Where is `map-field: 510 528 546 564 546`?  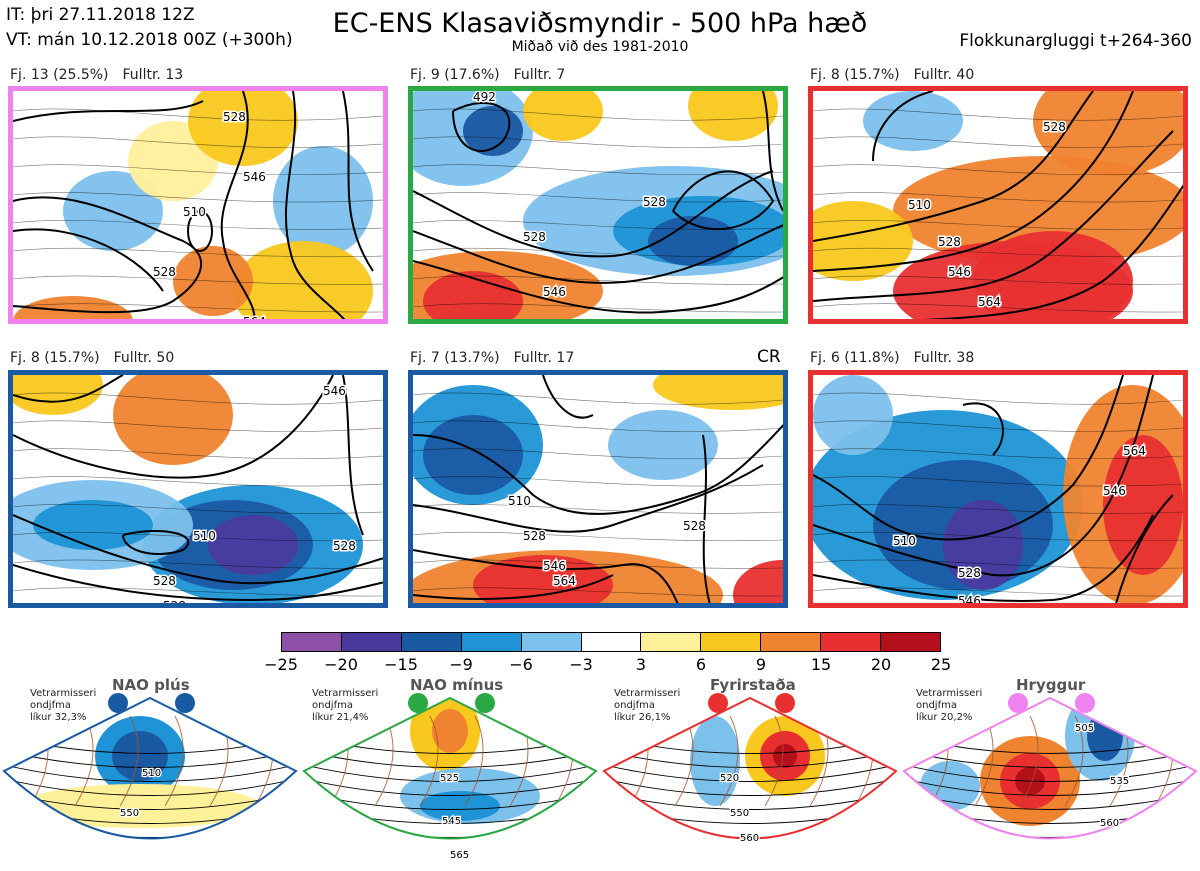 map-field: 510 528 546 564 546 is located at coordinates (998, 489).